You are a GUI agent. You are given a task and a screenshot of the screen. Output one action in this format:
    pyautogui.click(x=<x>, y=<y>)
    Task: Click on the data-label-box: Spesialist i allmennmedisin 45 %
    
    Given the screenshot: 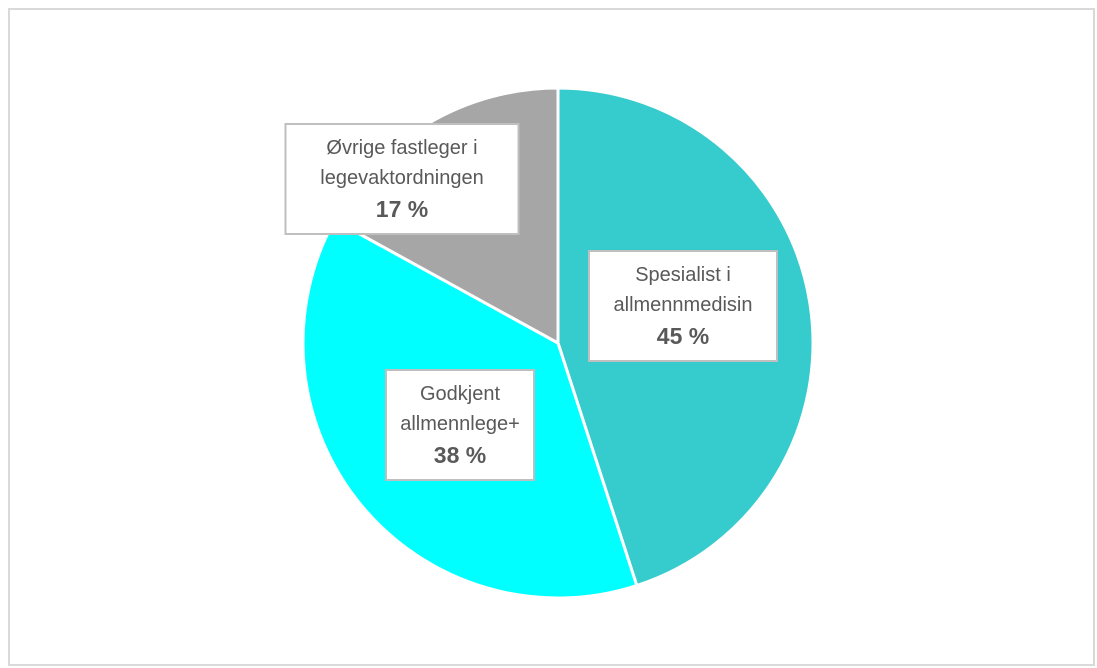 What is the action you would take?
    pyautogui.click(x=683, y=306)
    